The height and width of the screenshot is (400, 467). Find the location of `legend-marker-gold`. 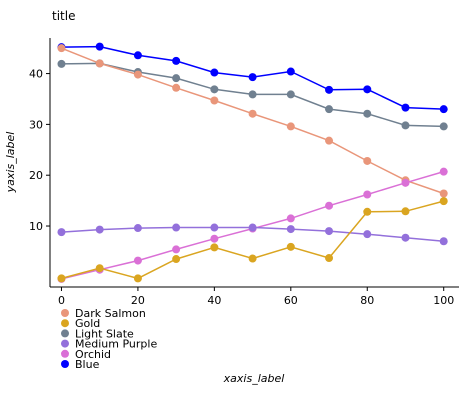

legend-marker-gold is located at coordinates (65, 323).